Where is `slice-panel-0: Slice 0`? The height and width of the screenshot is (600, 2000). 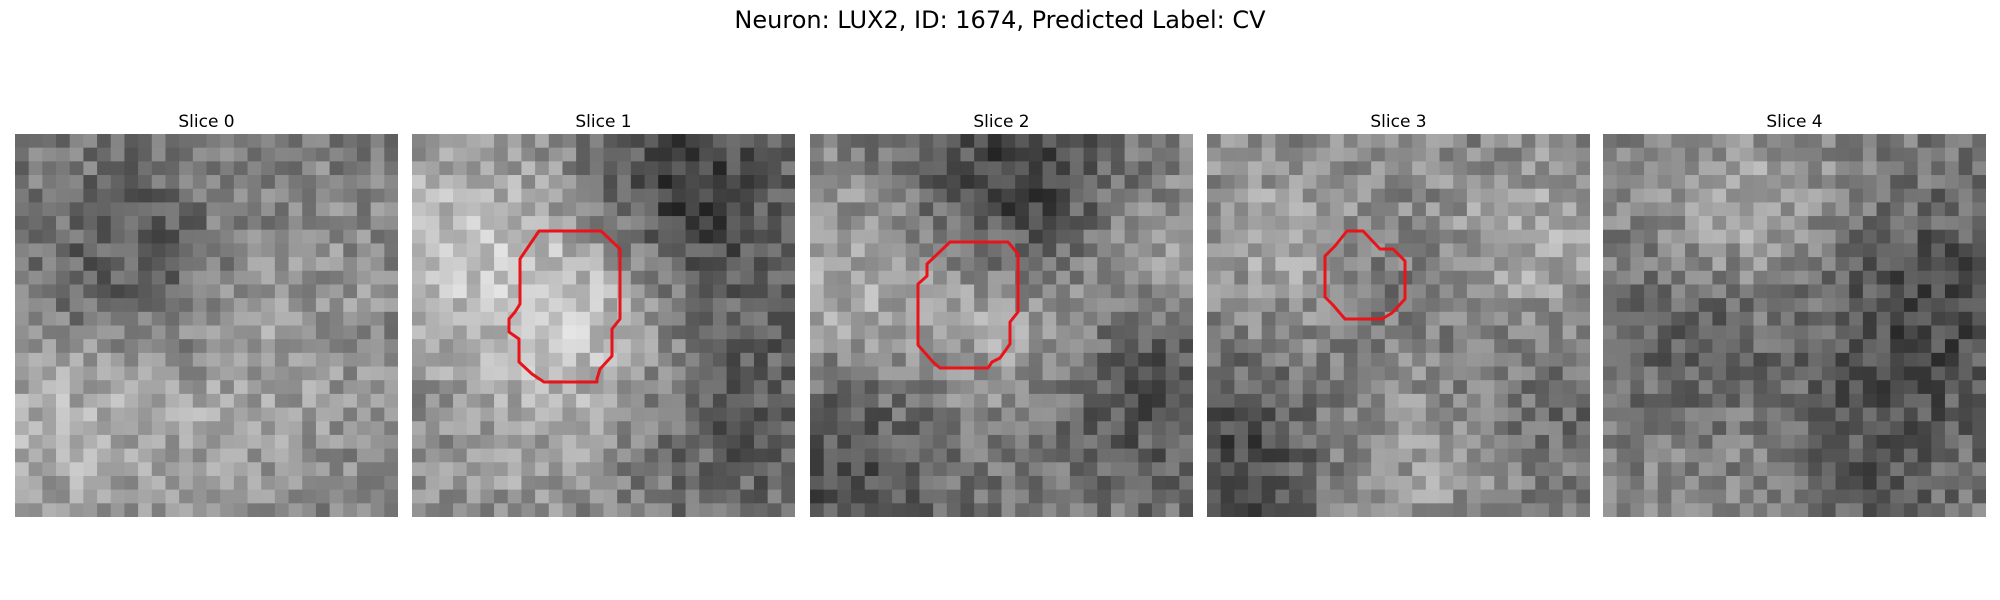 slice-panel-0: Slice 0 is located at coordinates (206, 313).